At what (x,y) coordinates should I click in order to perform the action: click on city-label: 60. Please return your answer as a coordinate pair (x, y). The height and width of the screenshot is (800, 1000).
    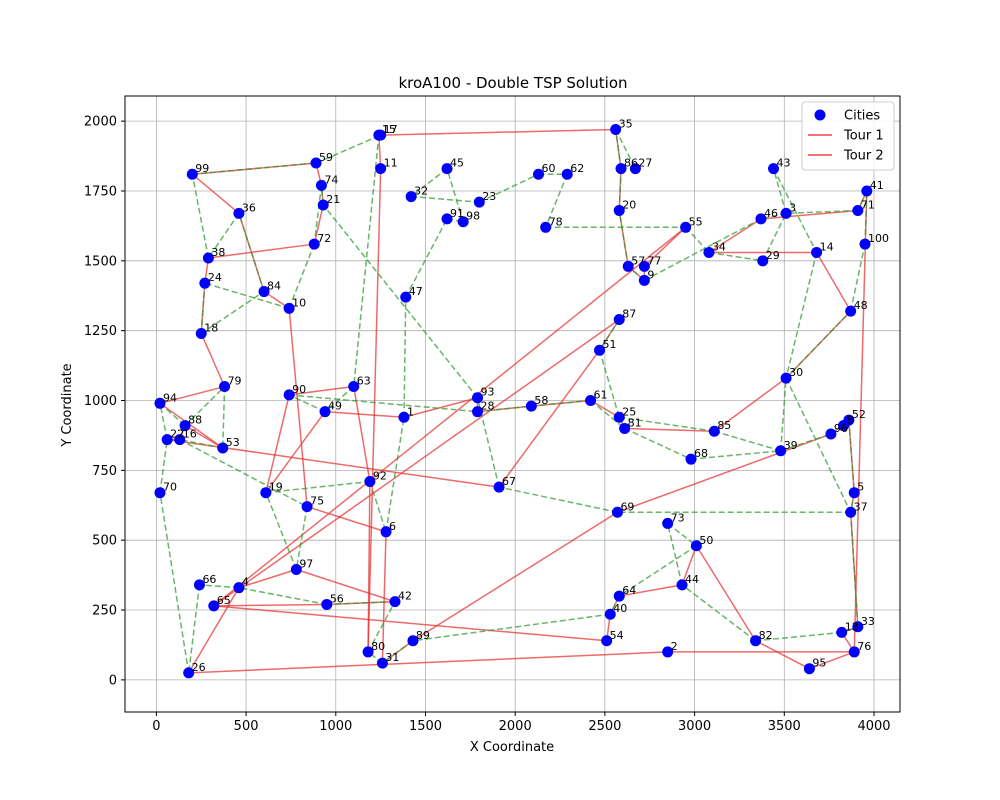
    Looking at the image, I should click on (549, 168).